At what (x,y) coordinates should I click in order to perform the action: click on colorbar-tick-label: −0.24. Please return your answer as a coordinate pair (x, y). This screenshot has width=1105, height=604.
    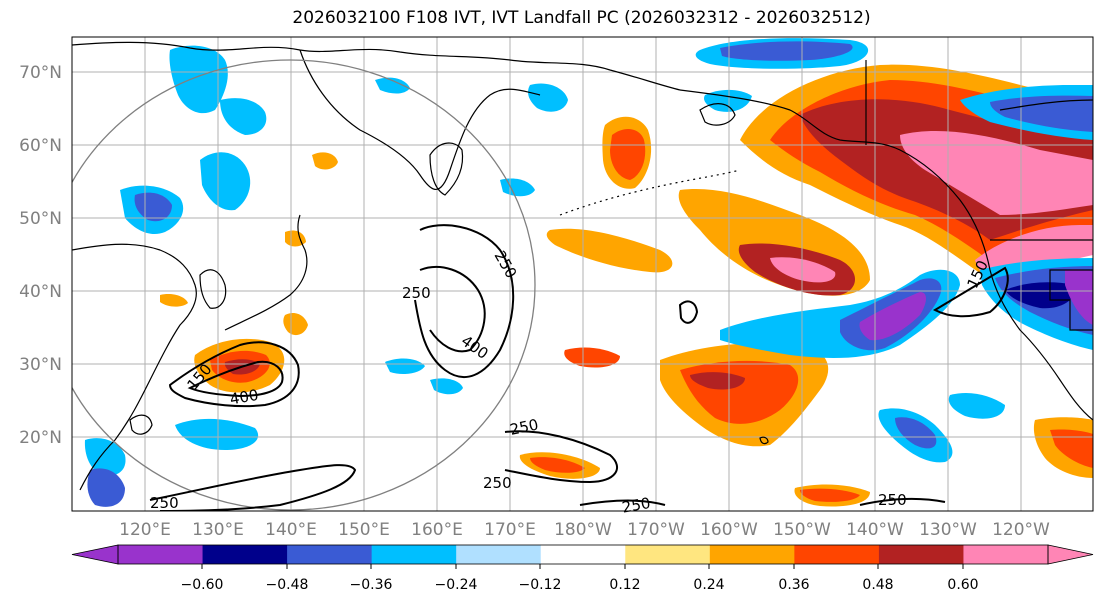
    Looking at the image, I should click on (456, 585).